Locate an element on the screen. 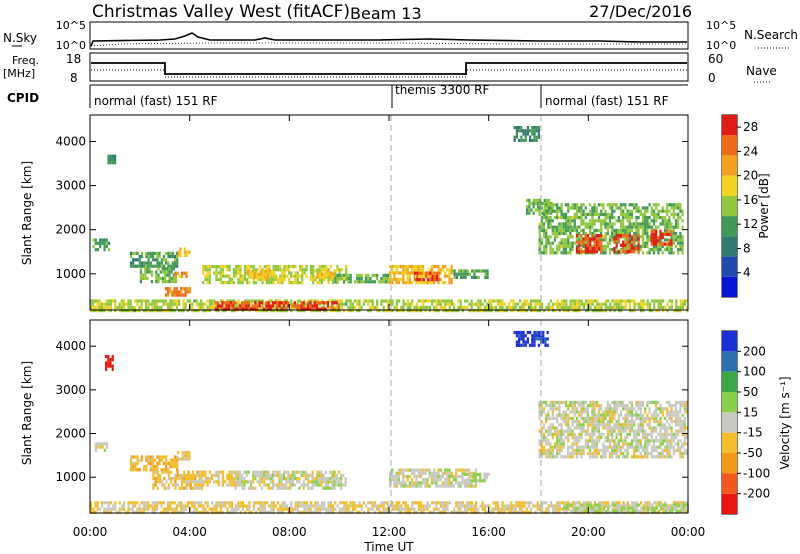 The width and height of the screenshot is (800, 554). velocity-echo-region is located at coordinates (221, 478).